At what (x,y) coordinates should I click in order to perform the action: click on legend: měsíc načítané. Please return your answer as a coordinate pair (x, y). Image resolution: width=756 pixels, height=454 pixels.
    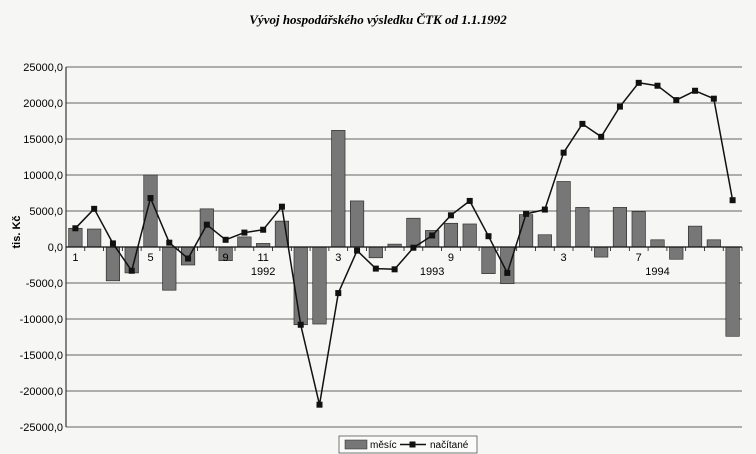
    Looking at the image, I should click on (408, 444).